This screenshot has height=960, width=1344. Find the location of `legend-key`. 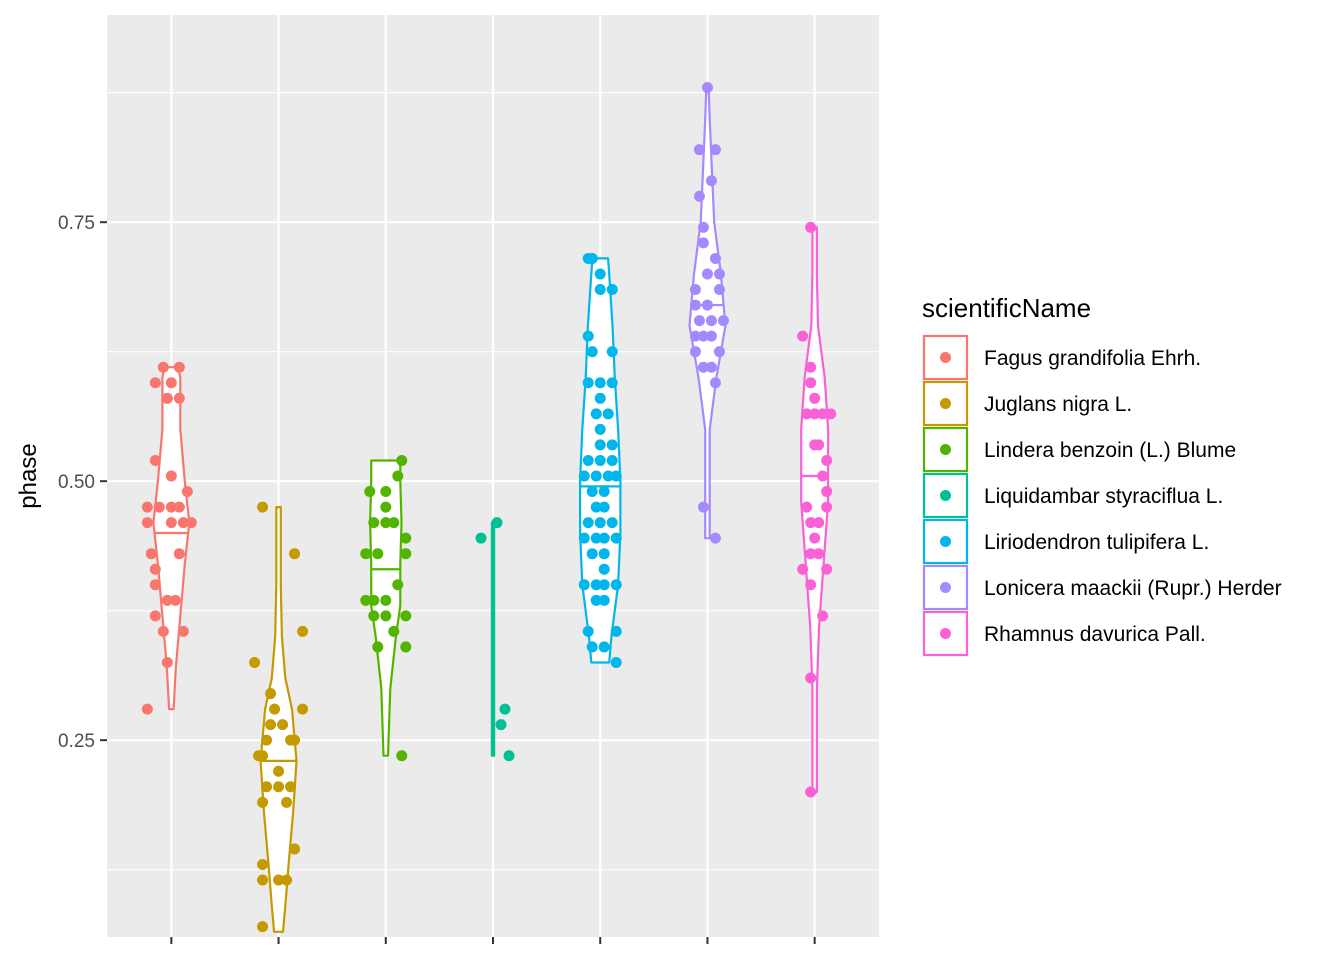

legend-key is located at coordinates (945, 587).